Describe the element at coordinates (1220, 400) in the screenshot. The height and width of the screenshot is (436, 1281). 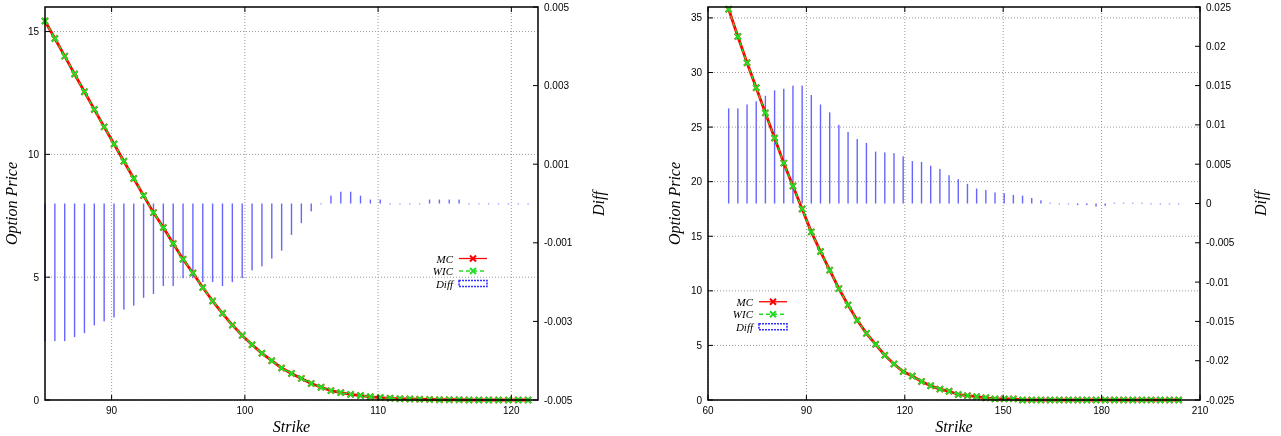
I see `y2-tick-label: -0.025` at that location.